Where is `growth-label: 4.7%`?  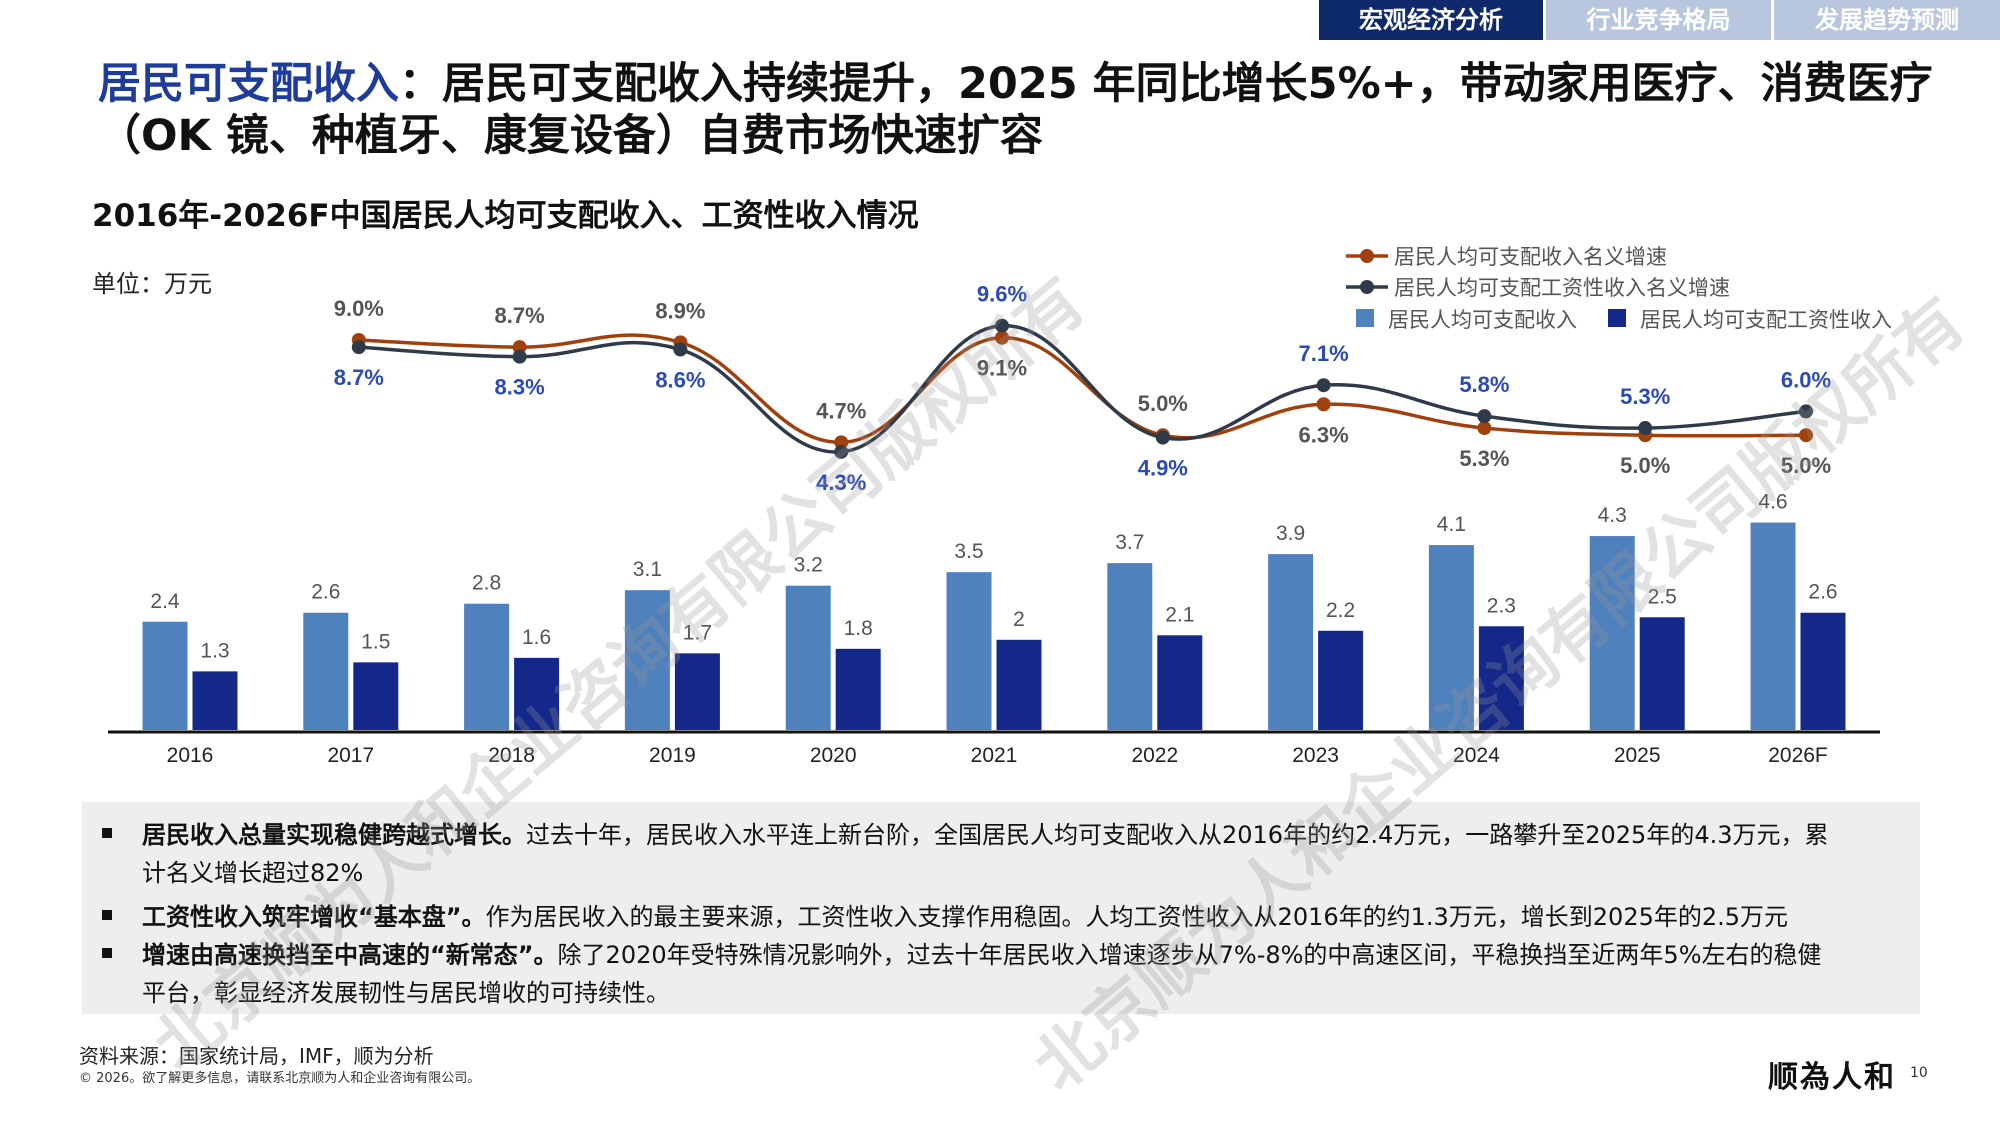 growth-label: 4.7% is located at coordinates (841, 410).